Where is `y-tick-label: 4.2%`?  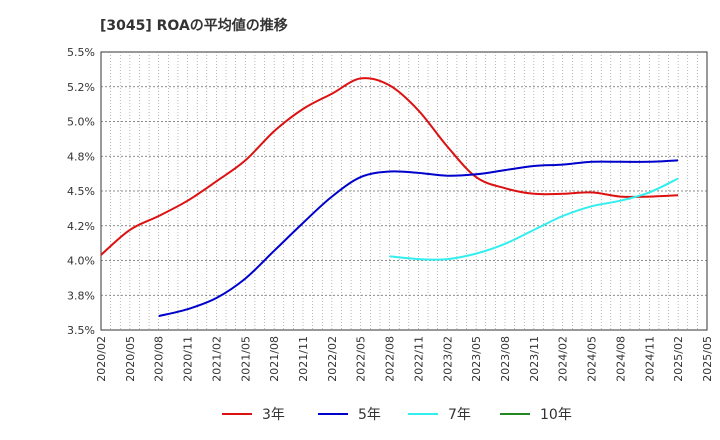
y-tick-label: 4.2% is located at coordinates (81, 226).